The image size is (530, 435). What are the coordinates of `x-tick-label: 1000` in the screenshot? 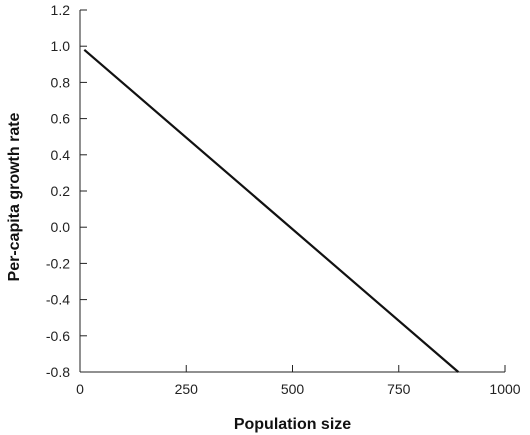 It's located at (504, 389).